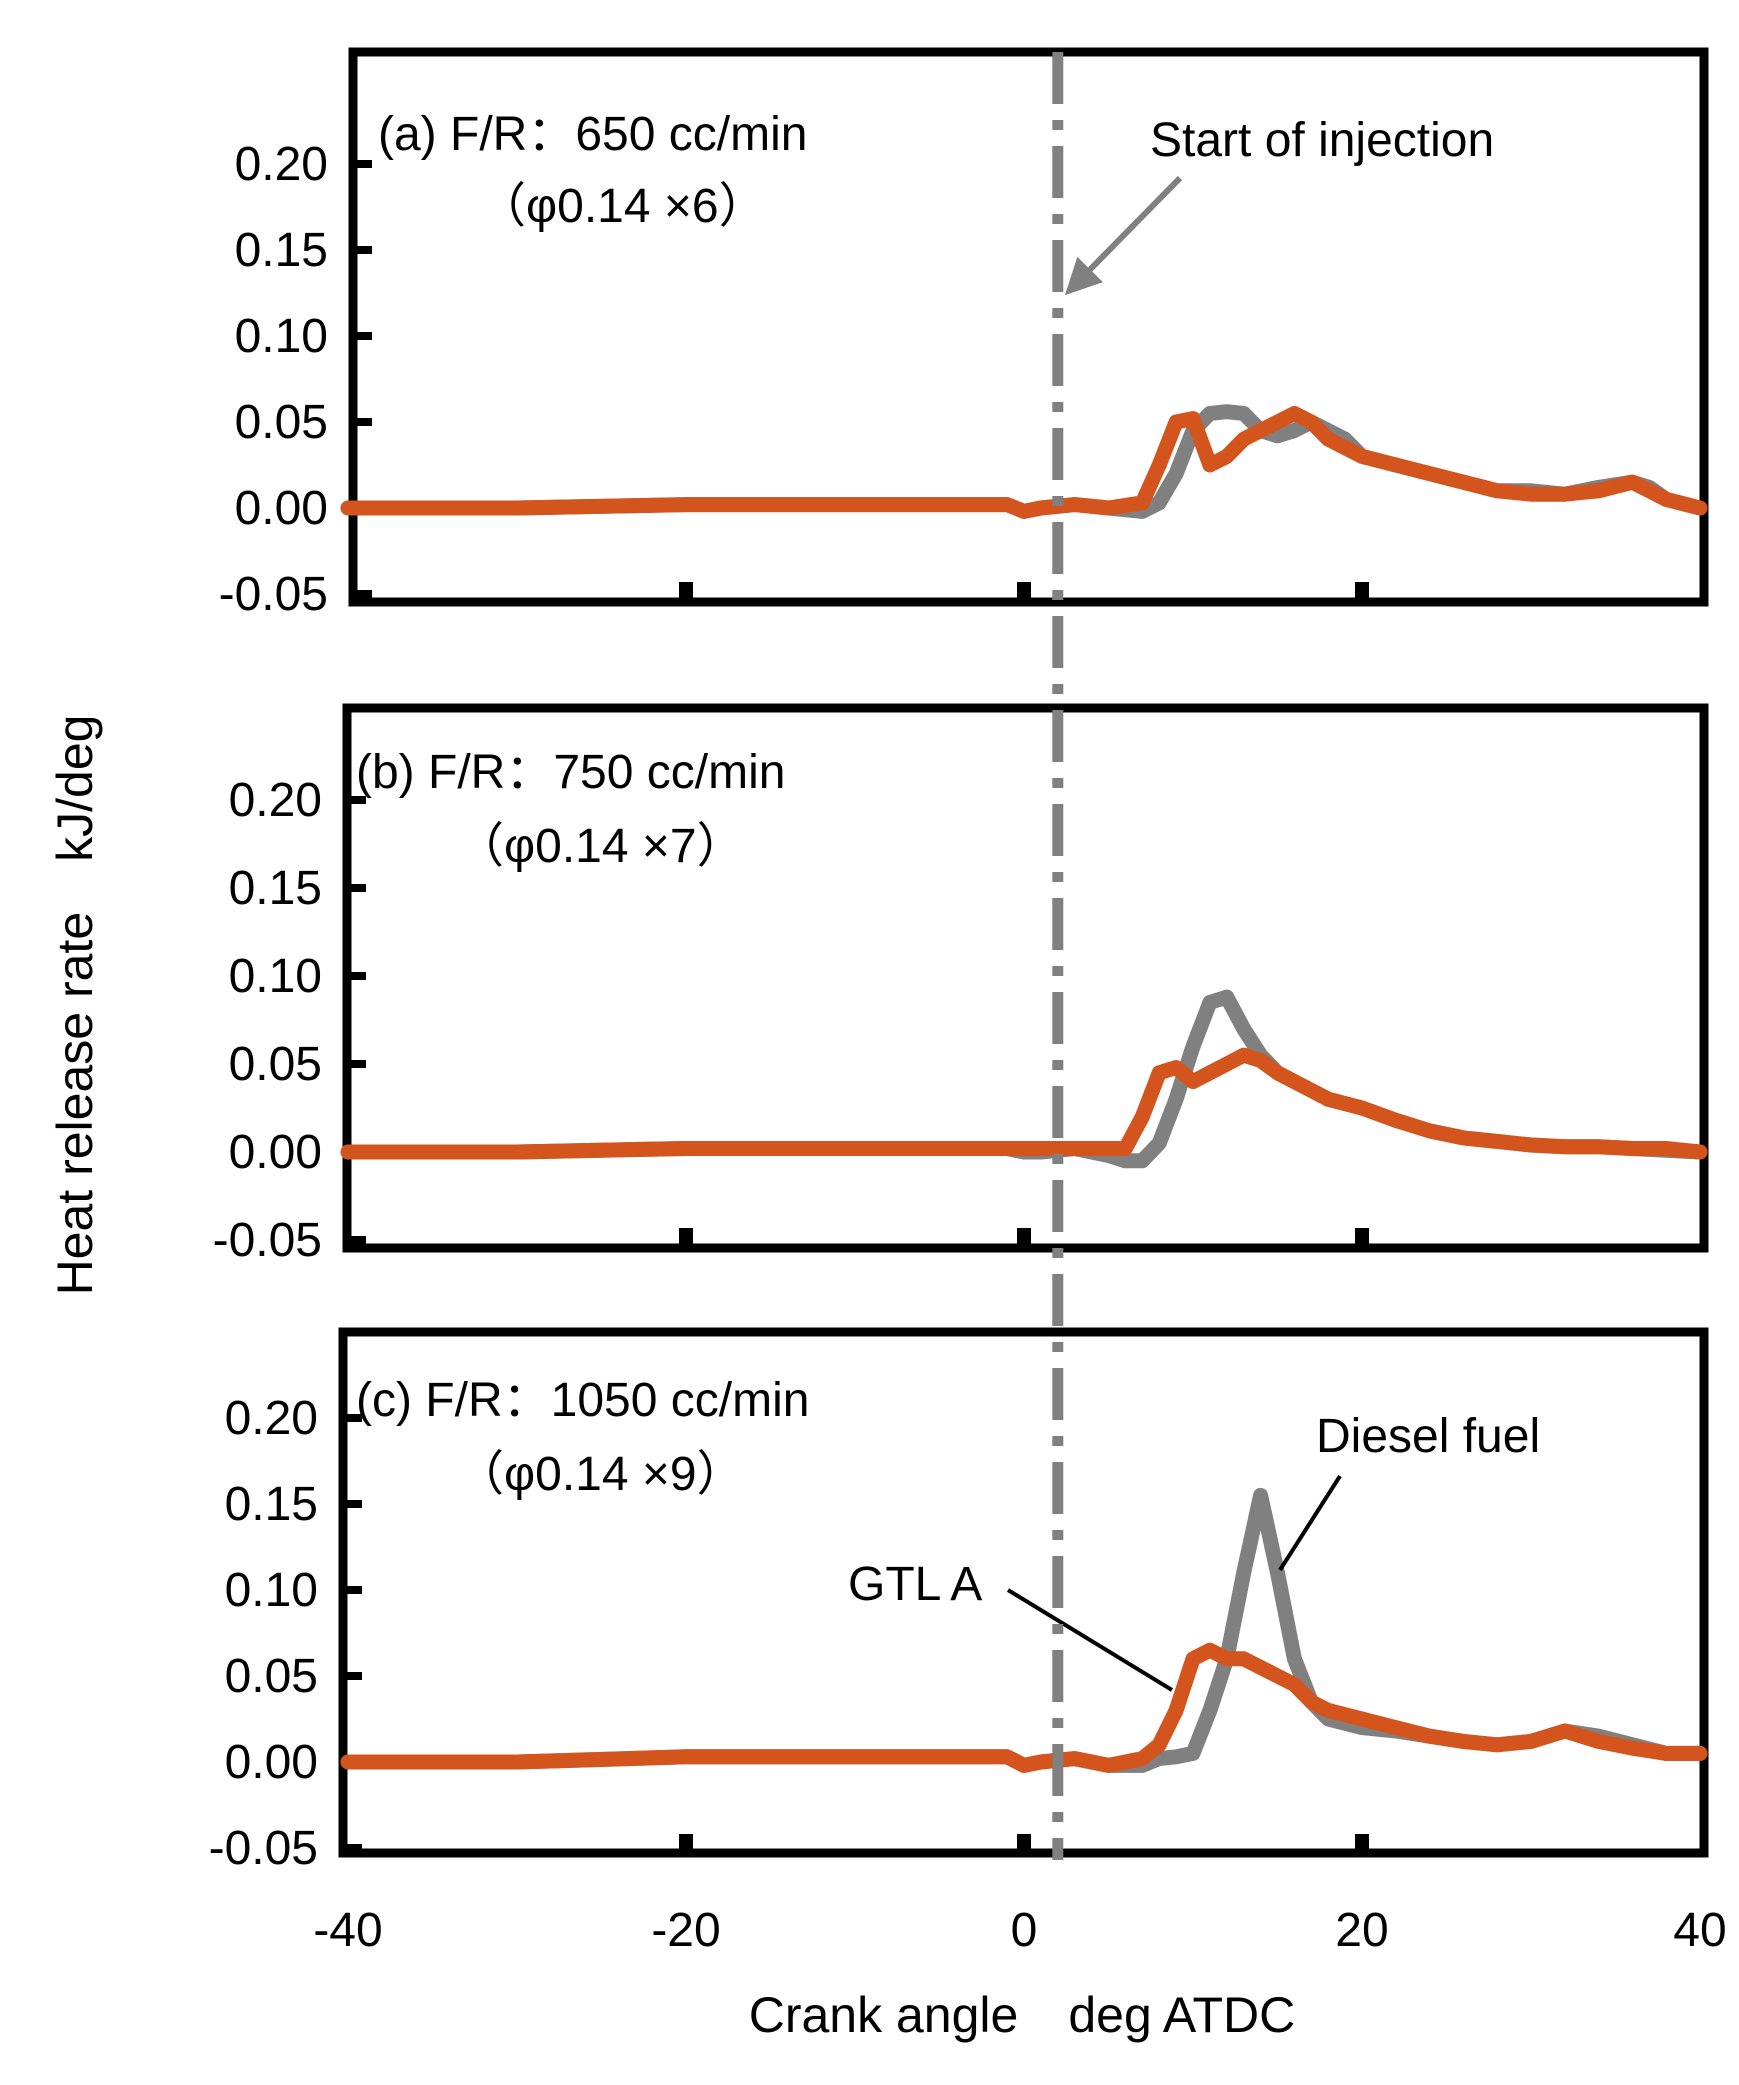 Image resolution: width=1739 pixels, height=2085 pixels. What do you see at coordinates (592, 134) in the screenshot?
I see `panel-a-title: (a) F/R：650 cc/min` at bounding box center [592, 134].